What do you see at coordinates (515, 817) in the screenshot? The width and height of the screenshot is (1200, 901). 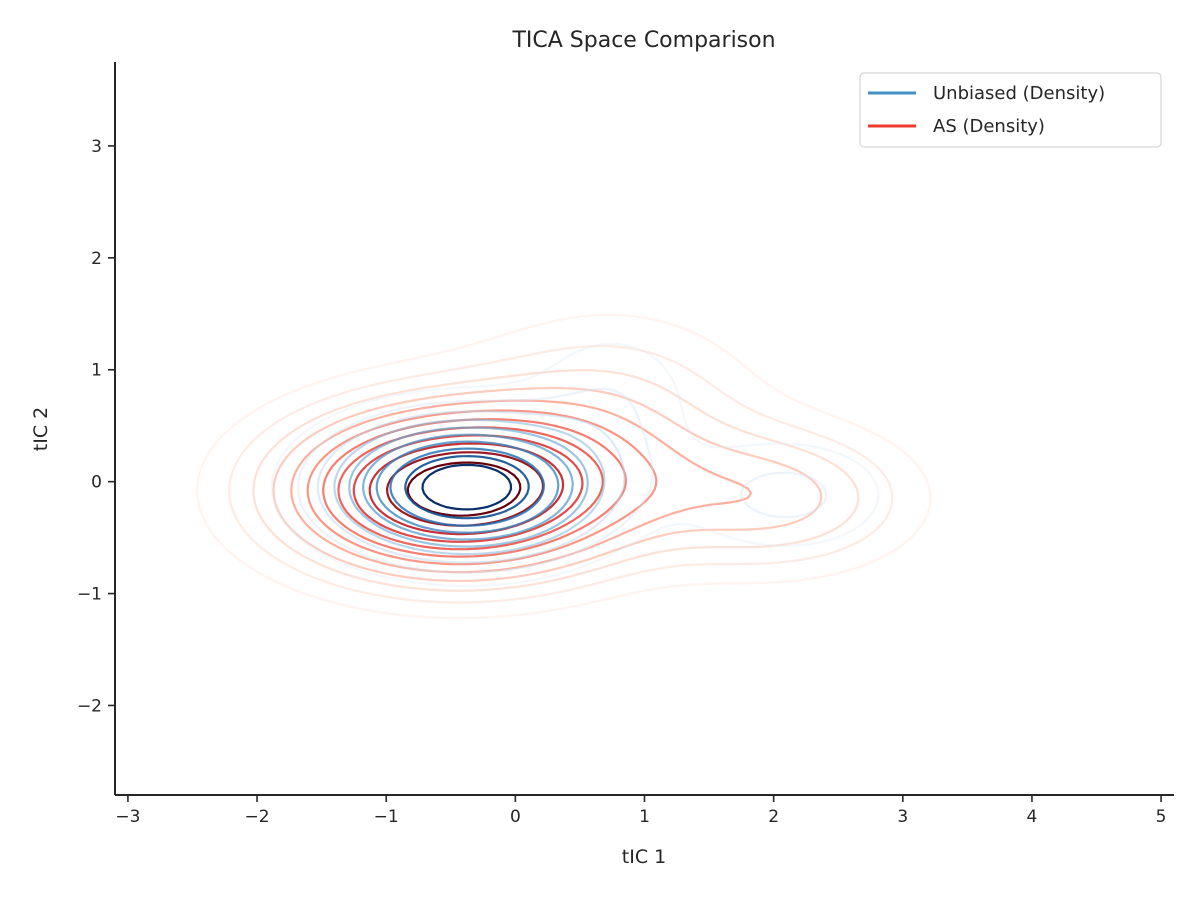 I see `x-tick-label: 0` at bounding box center [515, 817].